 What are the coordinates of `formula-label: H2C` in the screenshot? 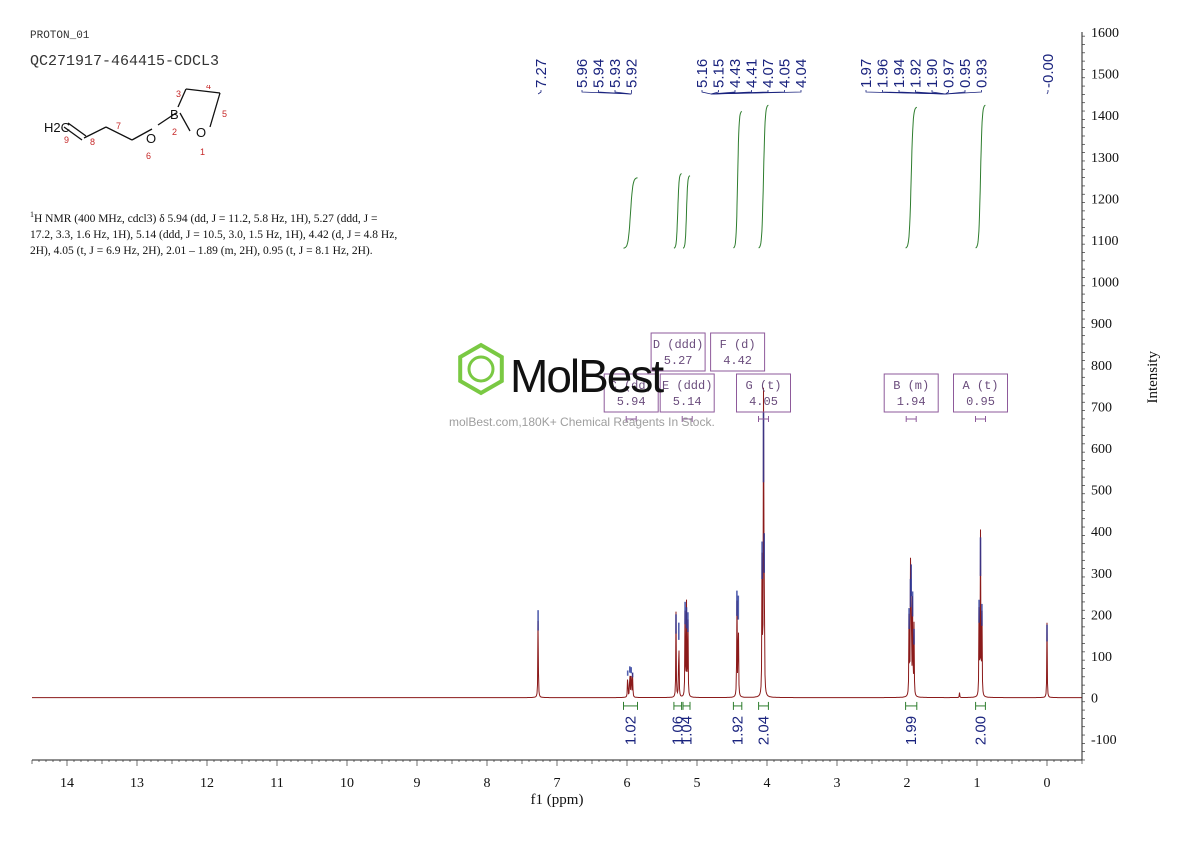 It's located at (57, 127).